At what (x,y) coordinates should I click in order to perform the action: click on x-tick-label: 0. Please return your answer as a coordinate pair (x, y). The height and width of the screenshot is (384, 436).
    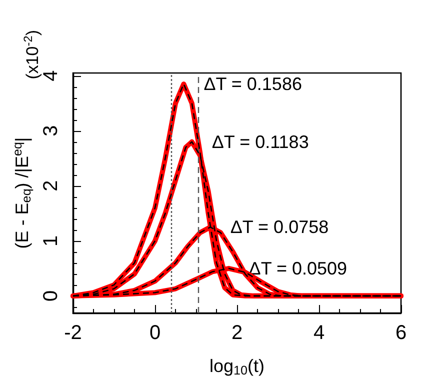
    Looking at the image, I should click on (155, 333).